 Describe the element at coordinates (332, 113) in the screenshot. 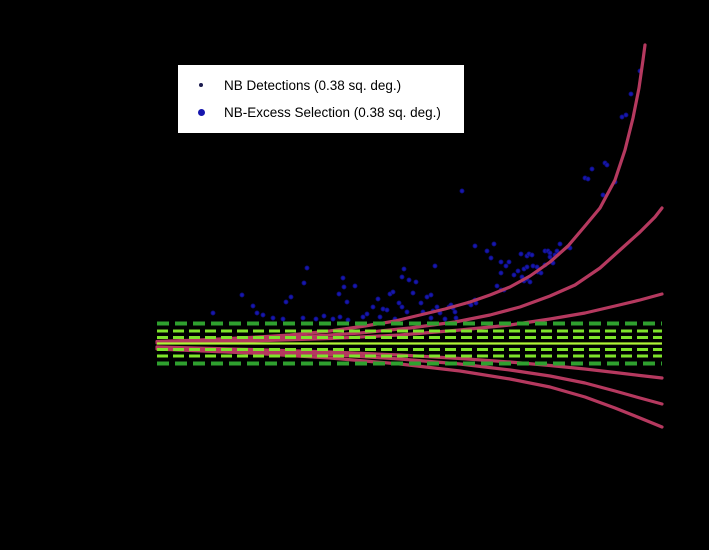

I see `legend-label-nb-excess: NB-Excess Selection (0.38 sq. deg.)` at that location.